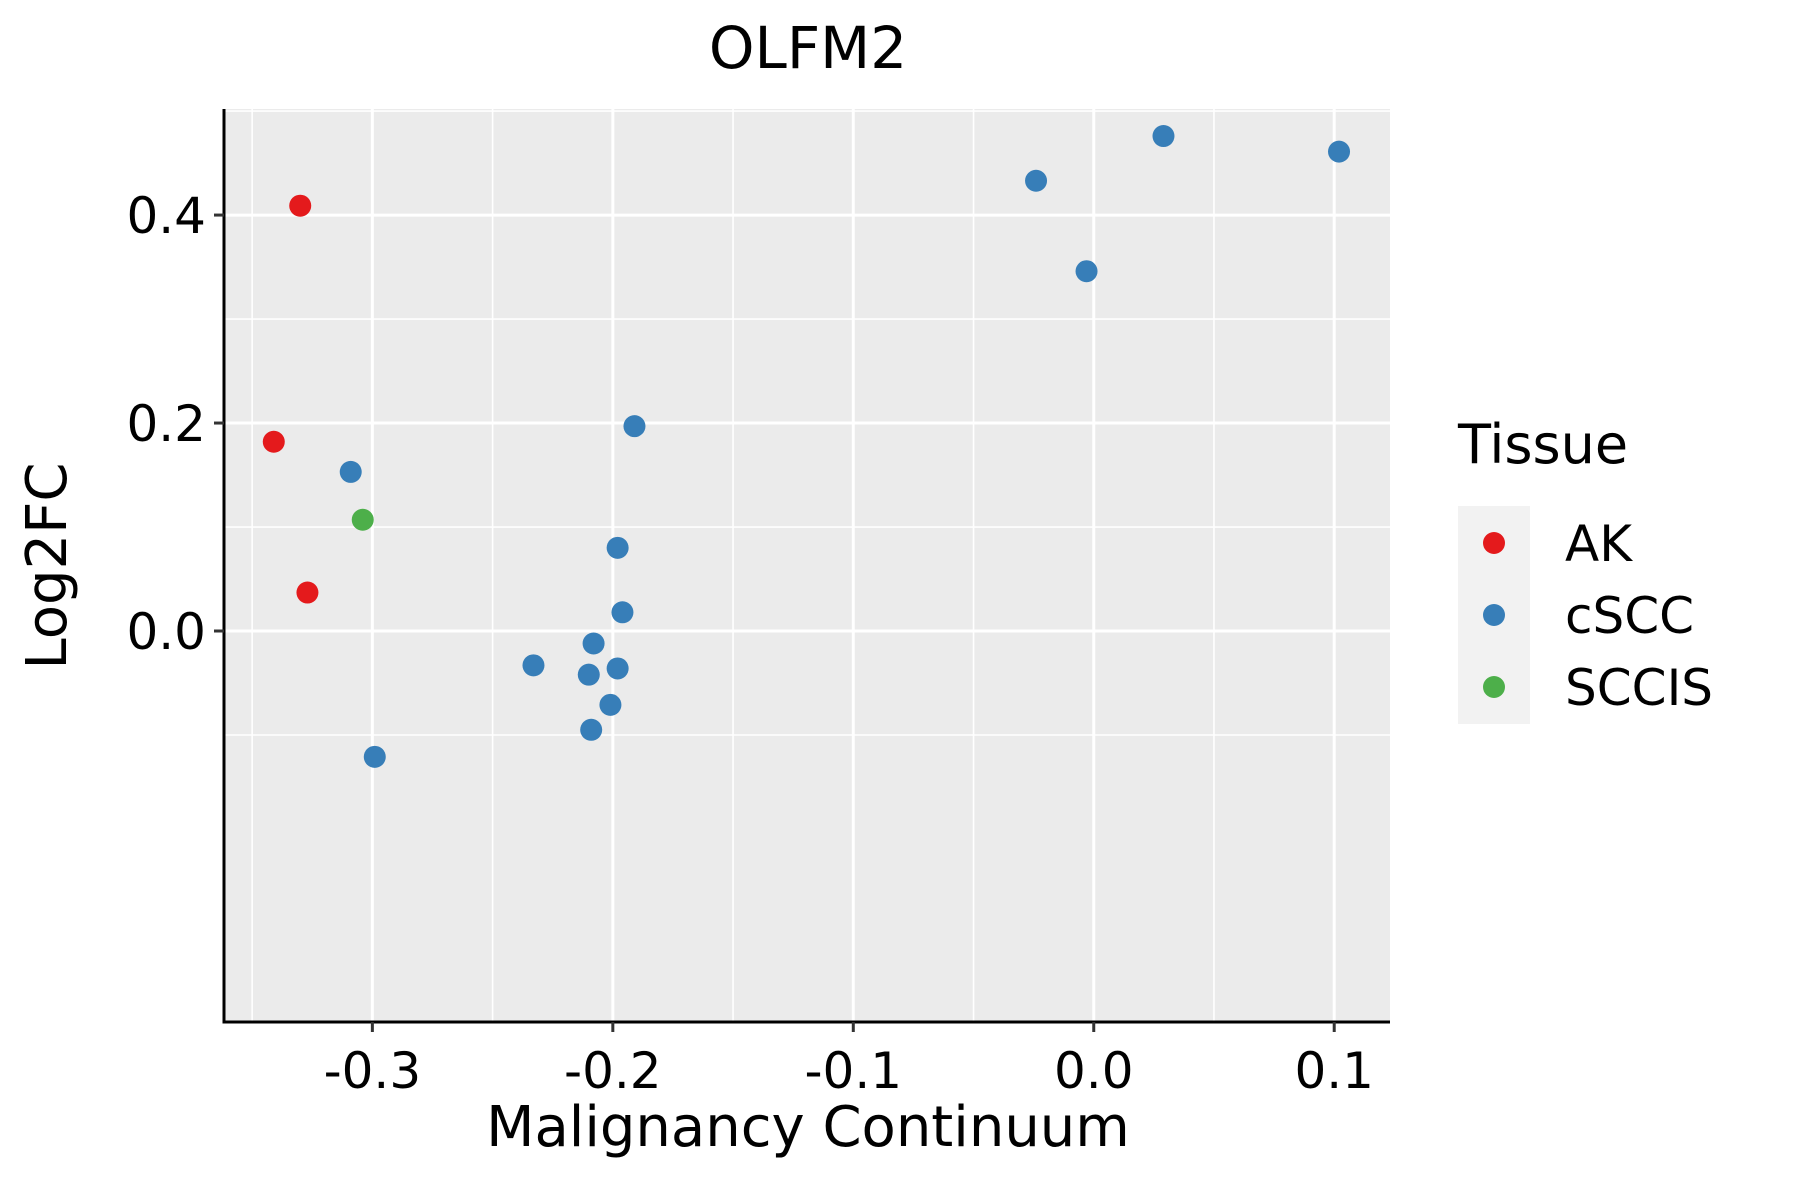  Describe the element at coordinates (1542, 444) in the screenshot. I see `legend-title: Tissue` at that location.